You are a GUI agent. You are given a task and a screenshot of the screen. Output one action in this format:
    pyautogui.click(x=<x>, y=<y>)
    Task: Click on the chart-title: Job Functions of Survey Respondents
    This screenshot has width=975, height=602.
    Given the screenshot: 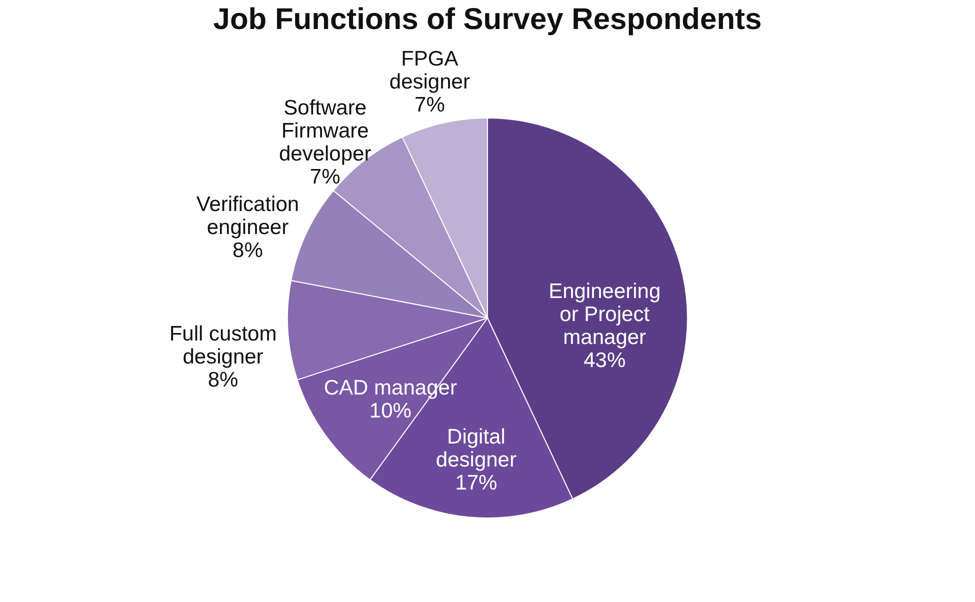 What is the action you would take?
    pyautogui.click(x=487, y=19)
    